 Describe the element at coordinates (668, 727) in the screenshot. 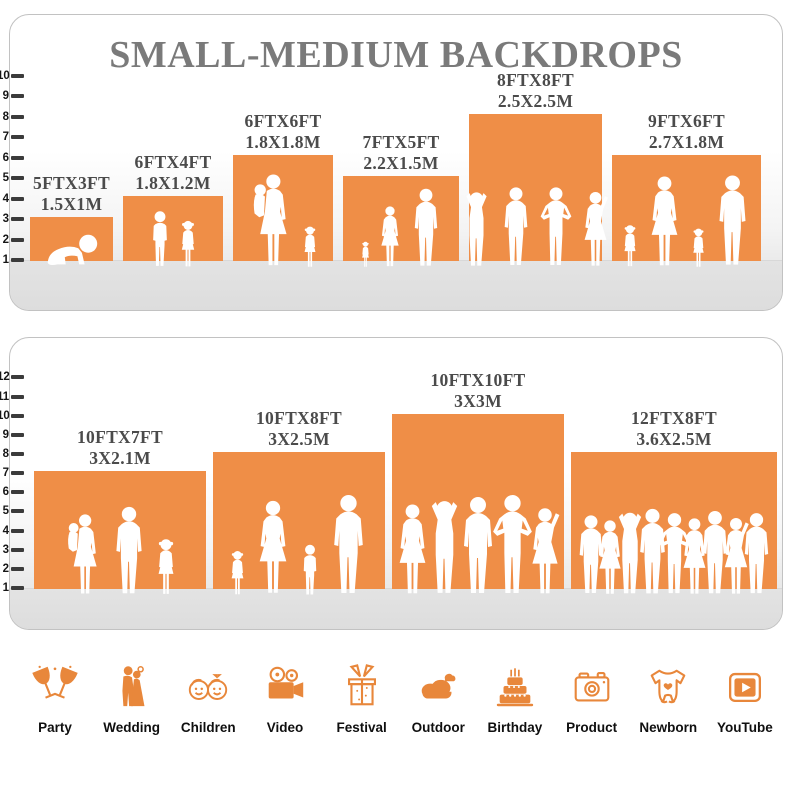

I see `category-label: Newborn` at that location.